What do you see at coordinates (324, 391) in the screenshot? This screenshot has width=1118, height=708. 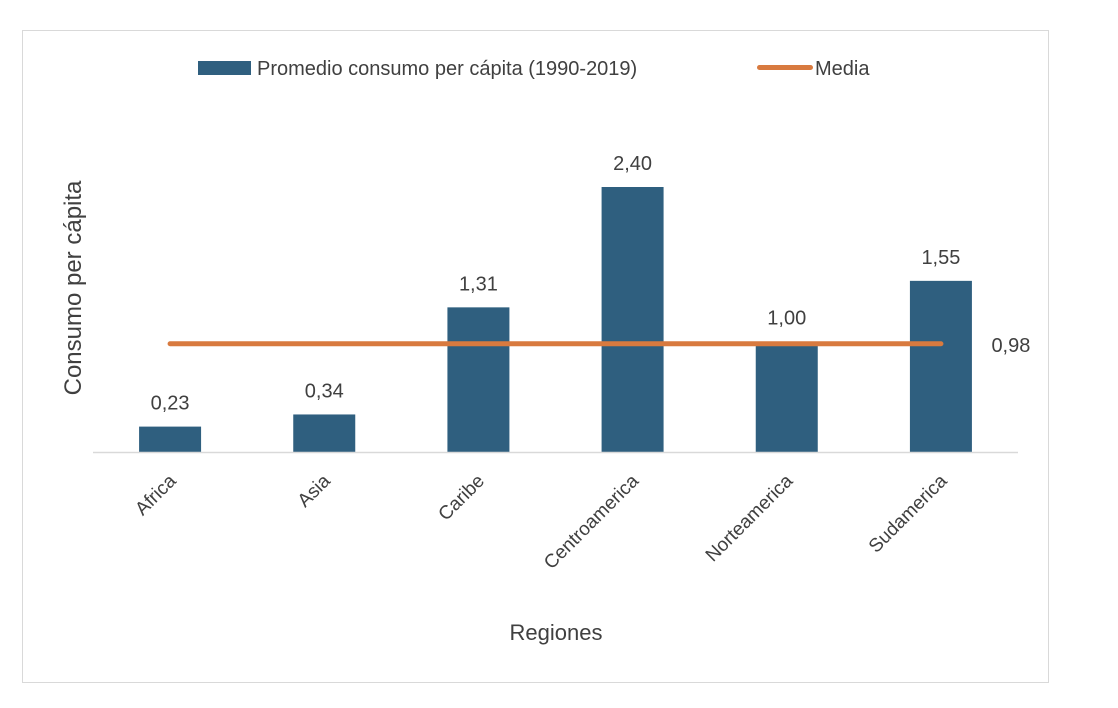 I see `data-label: 0,34` at bounding box center [324, 391].